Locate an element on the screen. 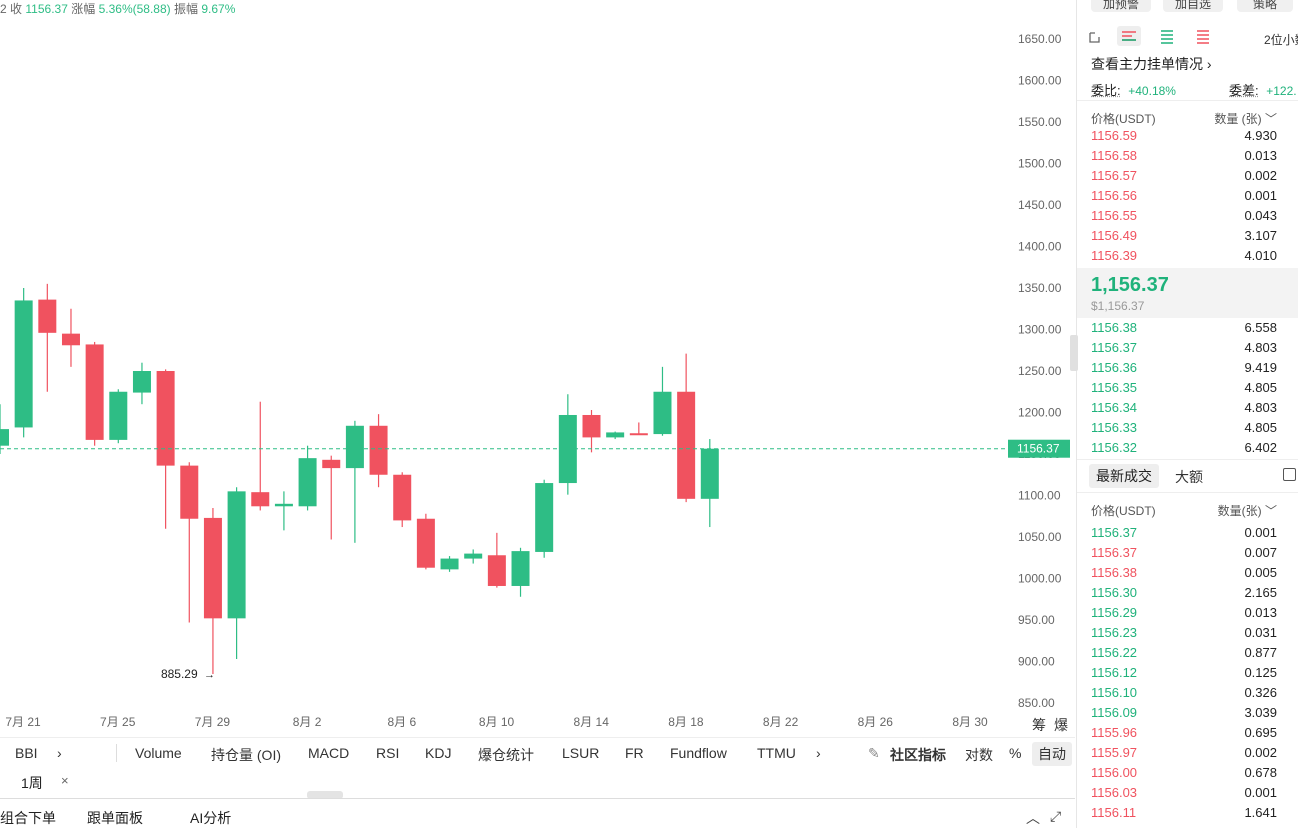  indicator-oi: 持仓量 (OI) is located at coordinates (246, 755).